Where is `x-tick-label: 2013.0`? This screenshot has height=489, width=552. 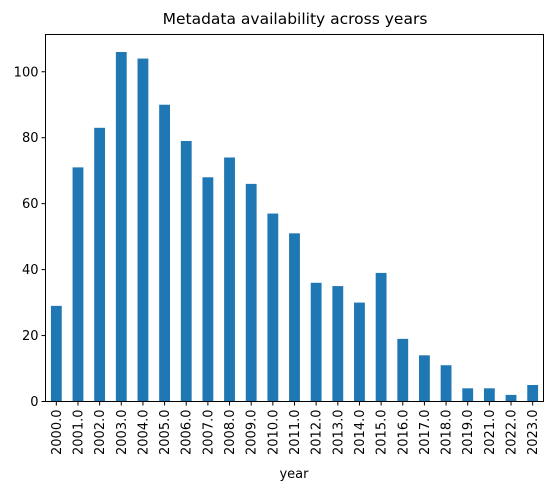 x-tick-label: 2013.0 is located at coordinates (338, 433).